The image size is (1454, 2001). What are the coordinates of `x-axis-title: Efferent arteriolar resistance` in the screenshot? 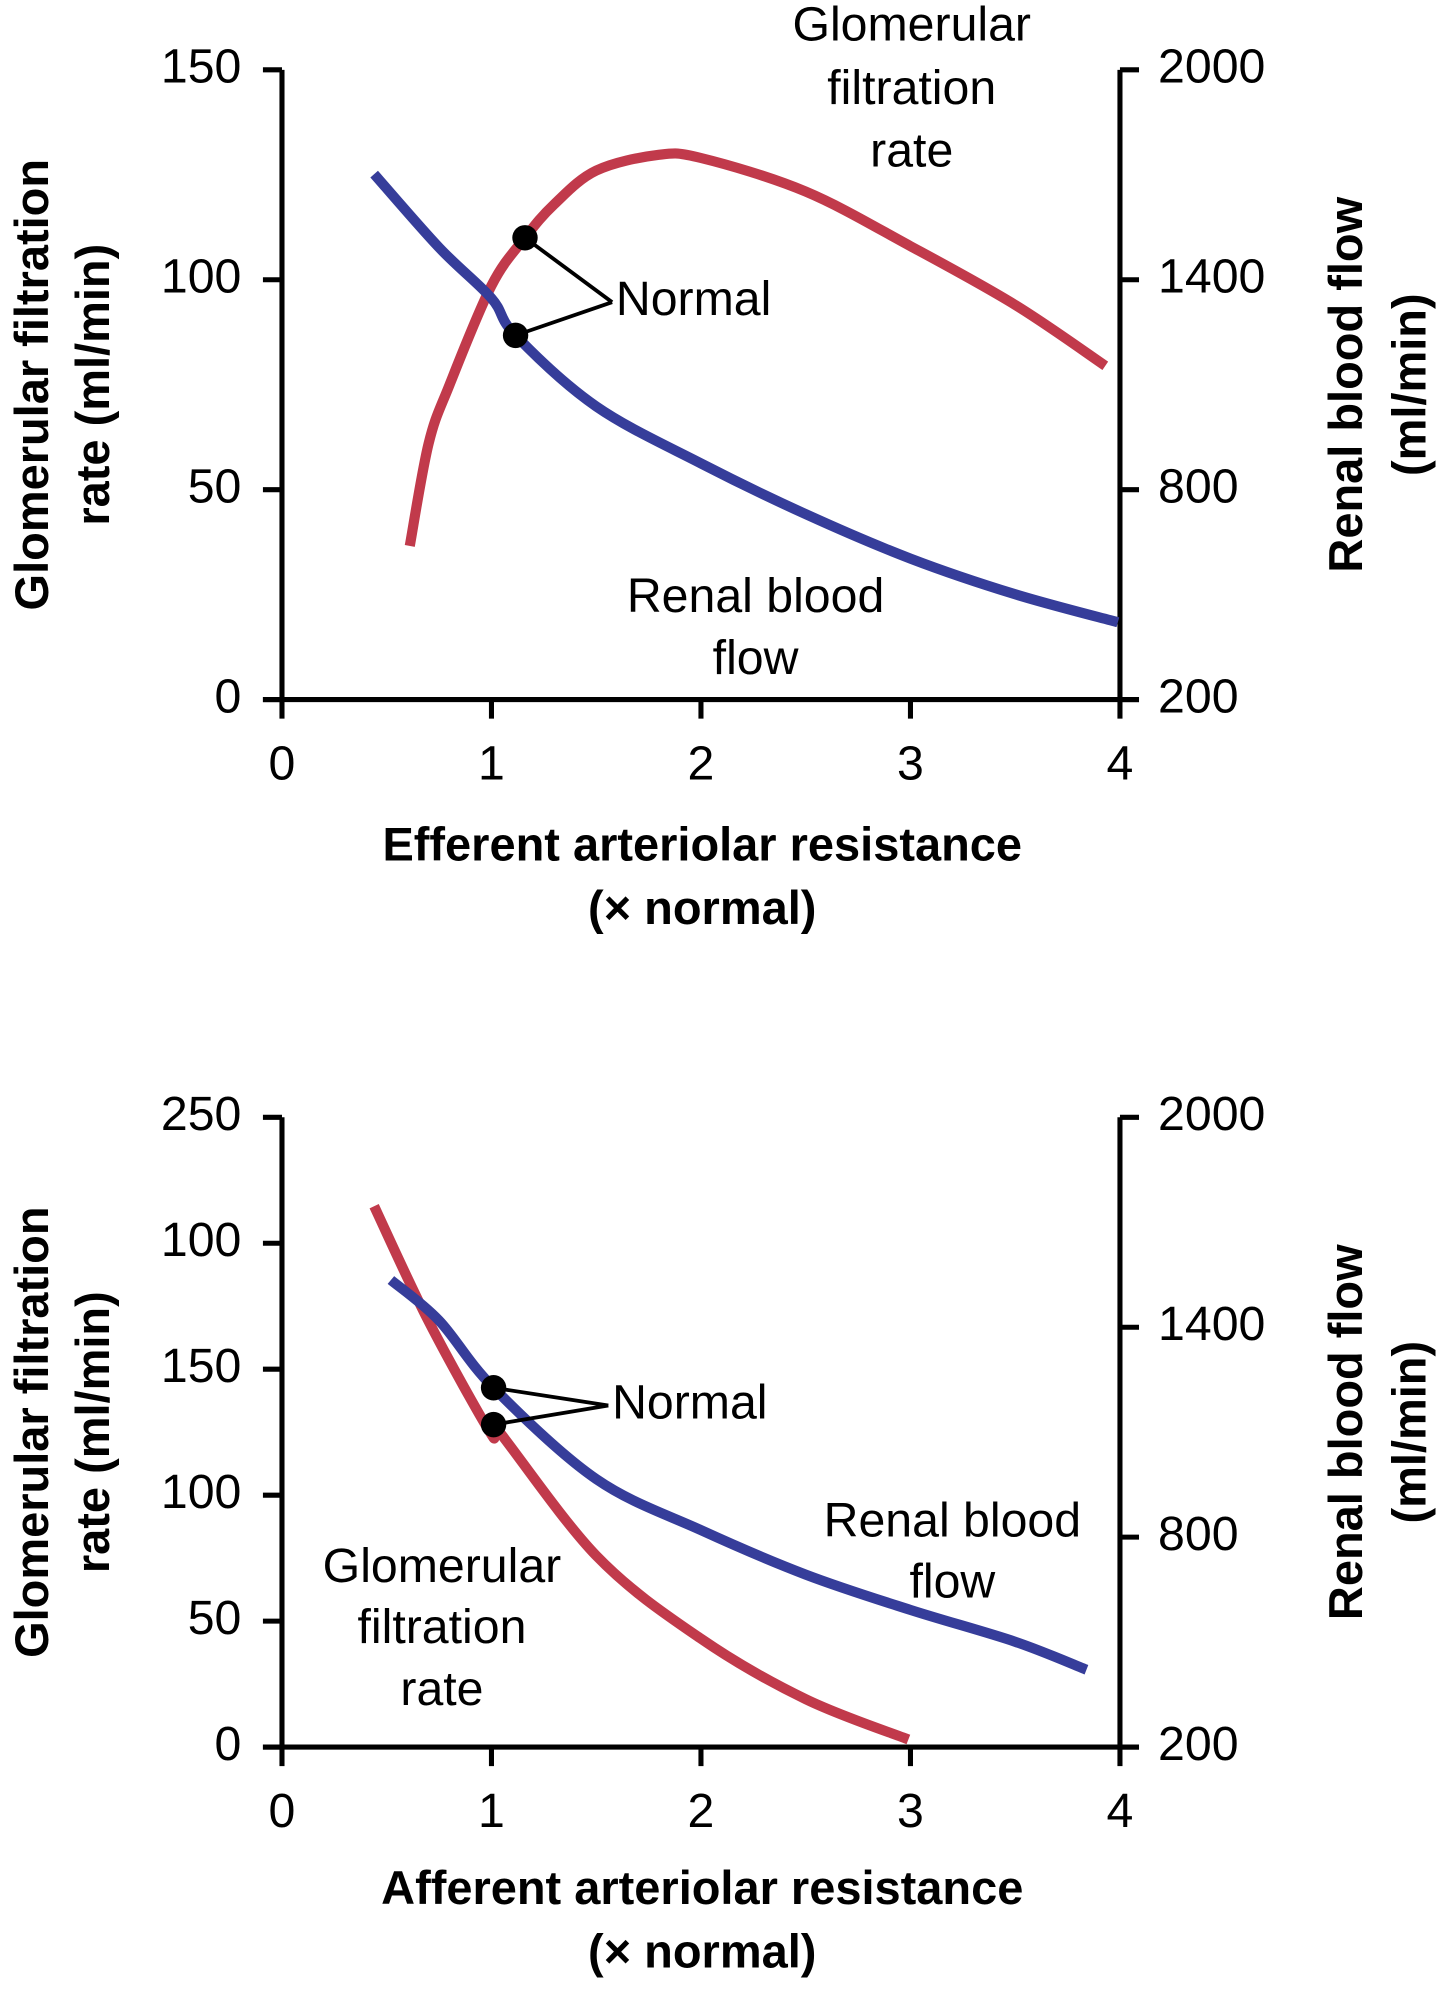 It's located at (702, 844).